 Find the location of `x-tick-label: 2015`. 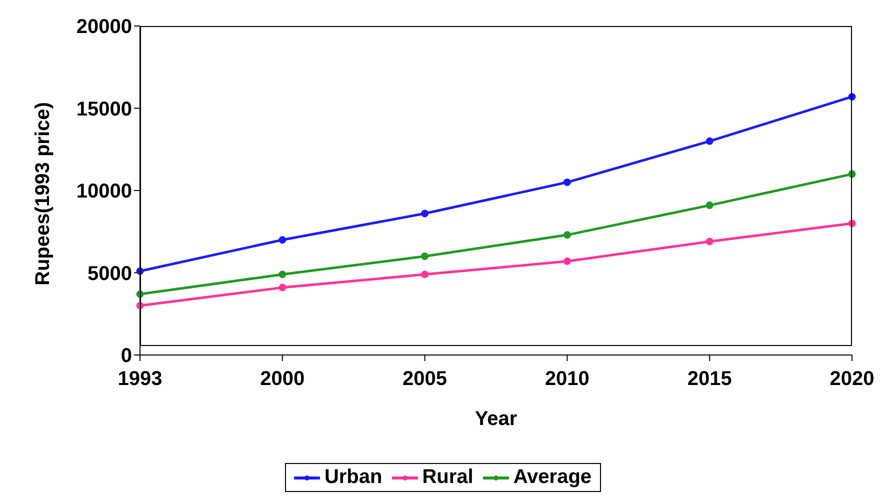

x-tick-label: 2015 is located at coordinates (709, 379).